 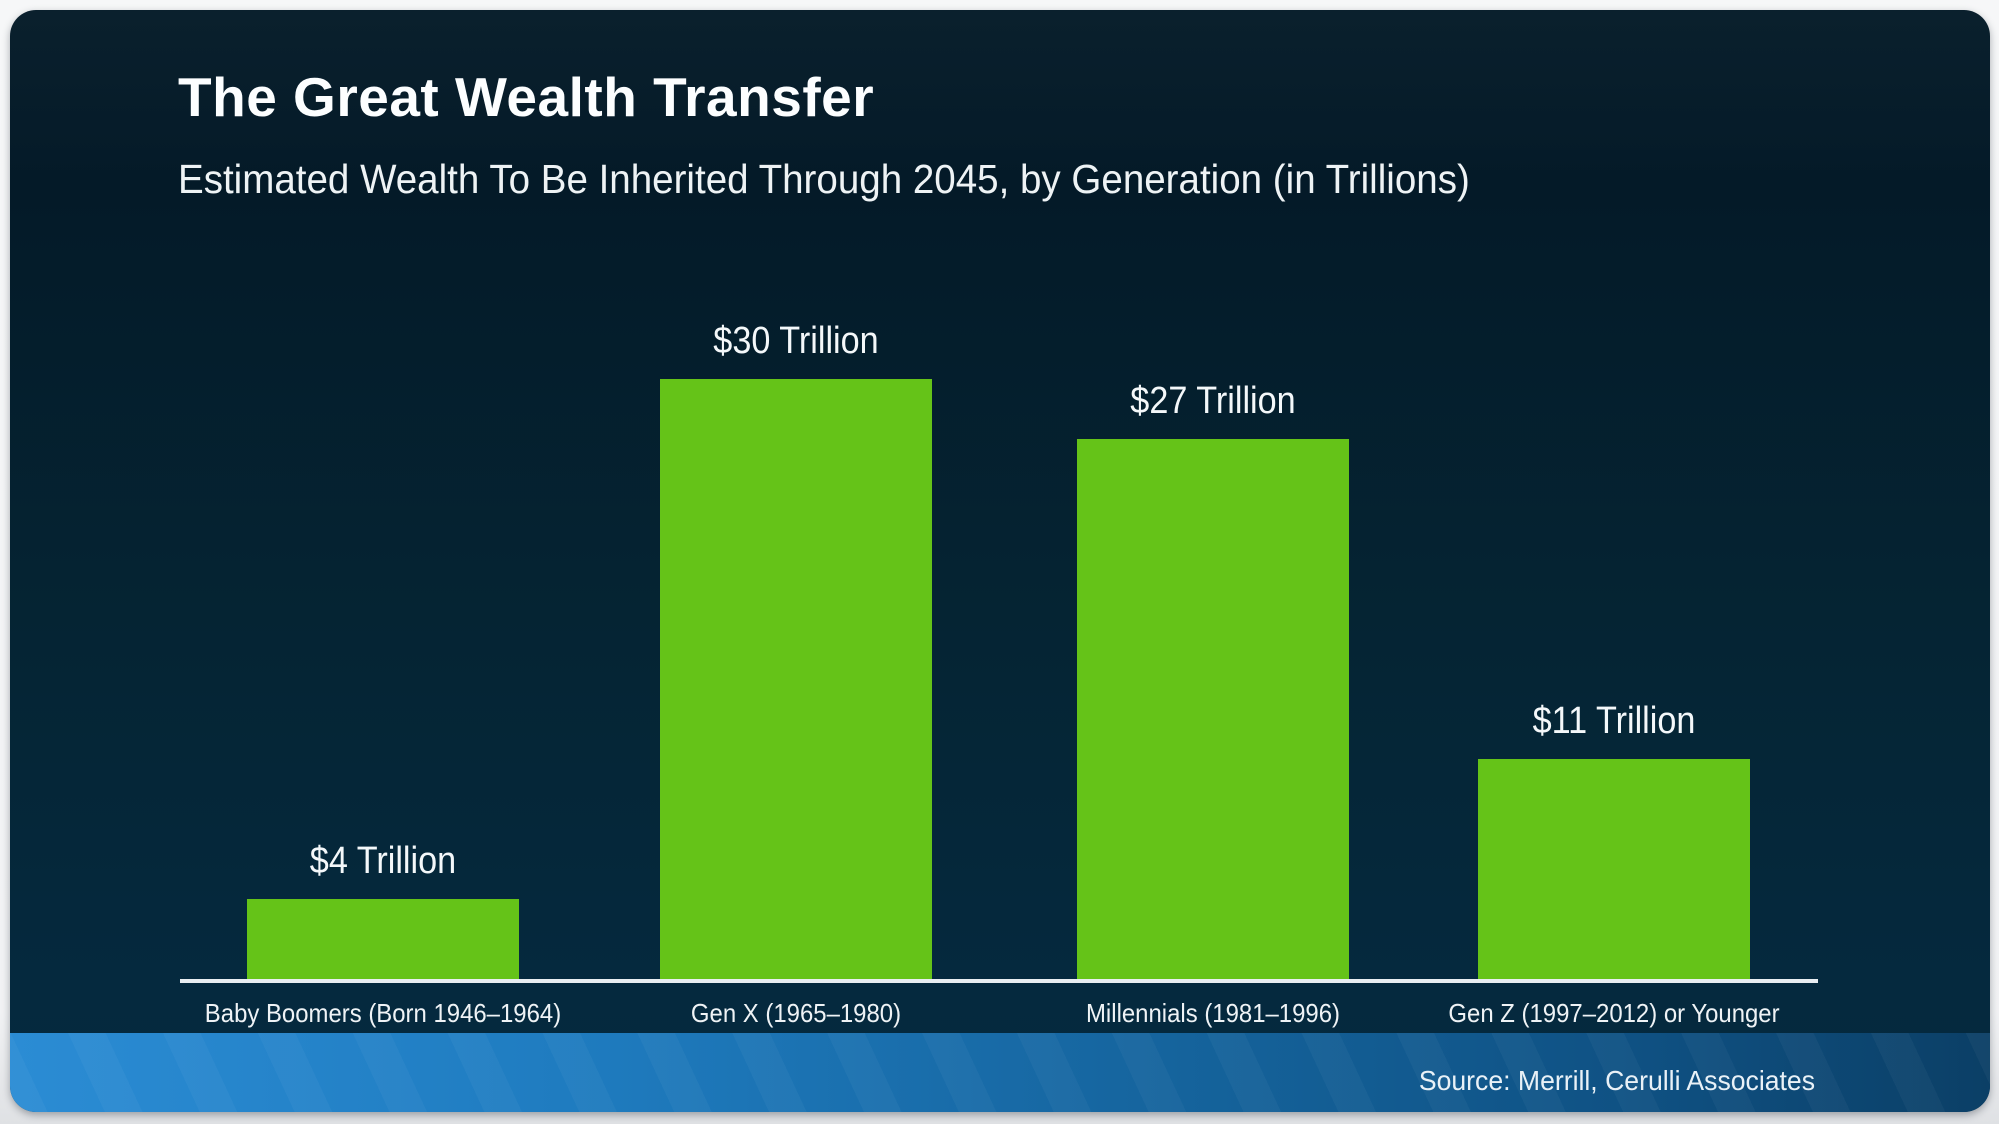 What do you see at coordinates (526, 97) in the screenshot?
I see `chart-title: The Great Wealth Transfer` at bounding box center [526, 97].